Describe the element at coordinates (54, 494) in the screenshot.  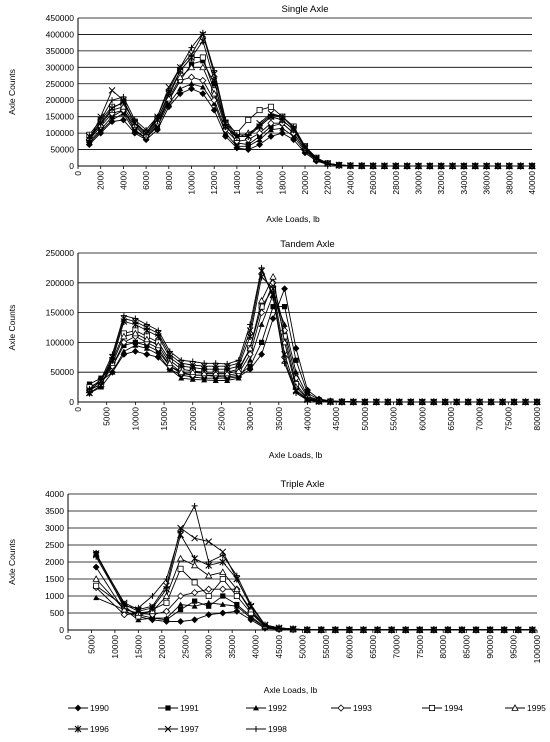
I see `y-tick-label: 4000` at that location.